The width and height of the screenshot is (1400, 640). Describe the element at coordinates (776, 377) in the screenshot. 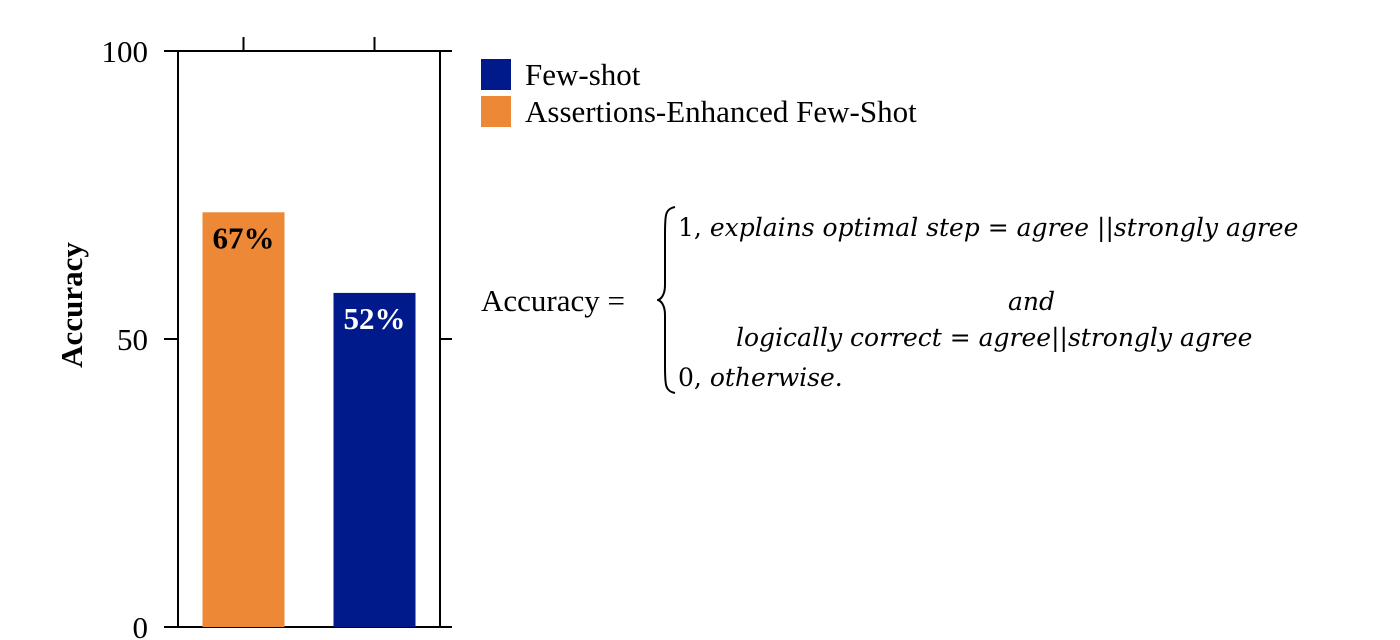

I see `formula-case2-condition: otherwise.` at that location.